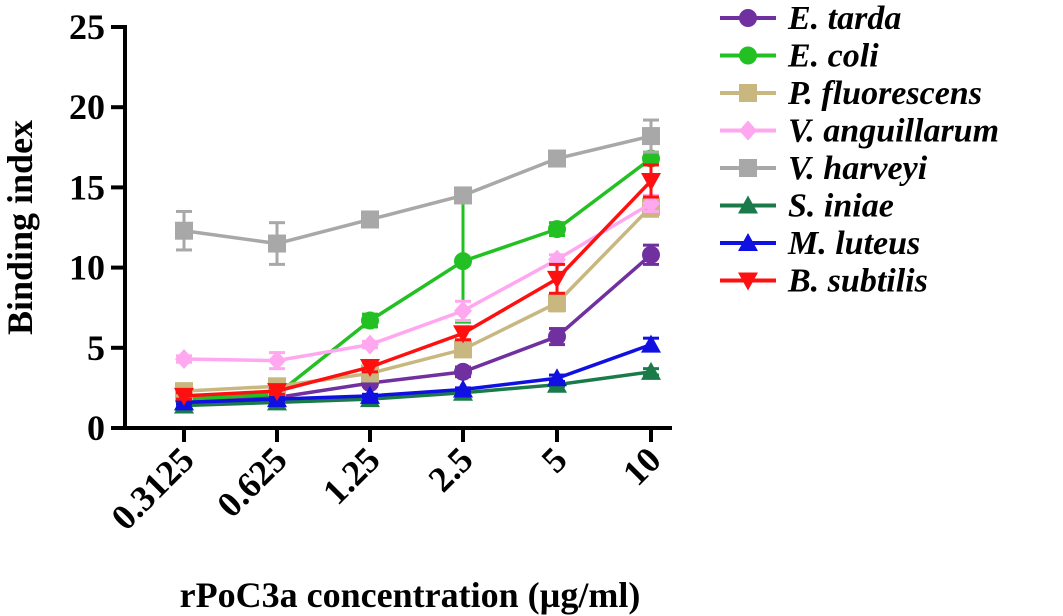 Image resolution: width=1063 pixels, height=616 pixels. Describe the element at coordinates (642, 466) in the screenshot. I see `x-tick-label: 10` at that location.